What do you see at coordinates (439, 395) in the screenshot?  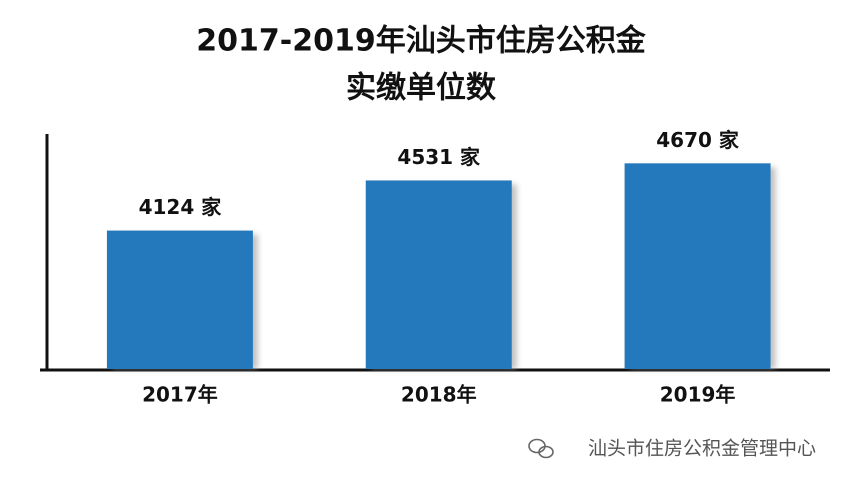 I see `x-tick-label: 2018年` at bounding box center [439, 395].